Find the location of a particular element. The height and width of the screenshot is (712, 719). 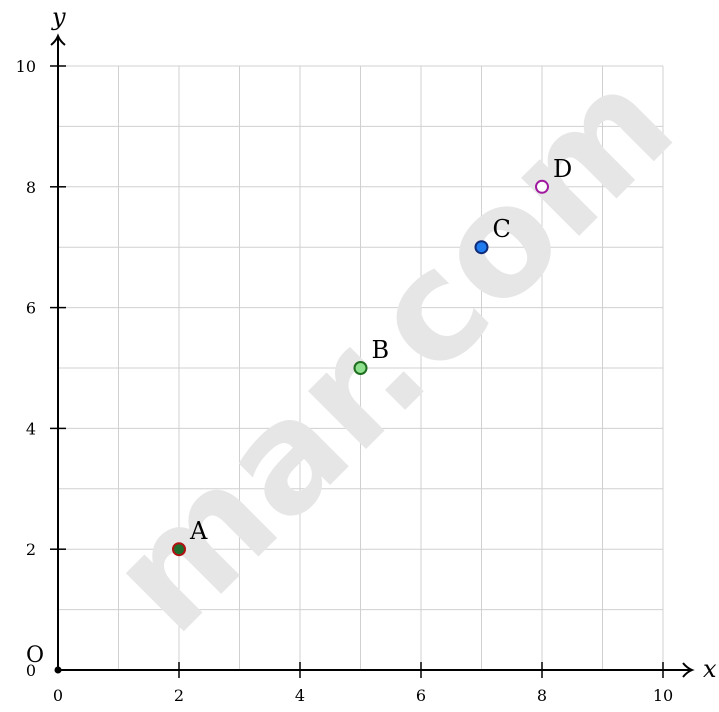

point-label-c: C is located at coordinates (502, 229).